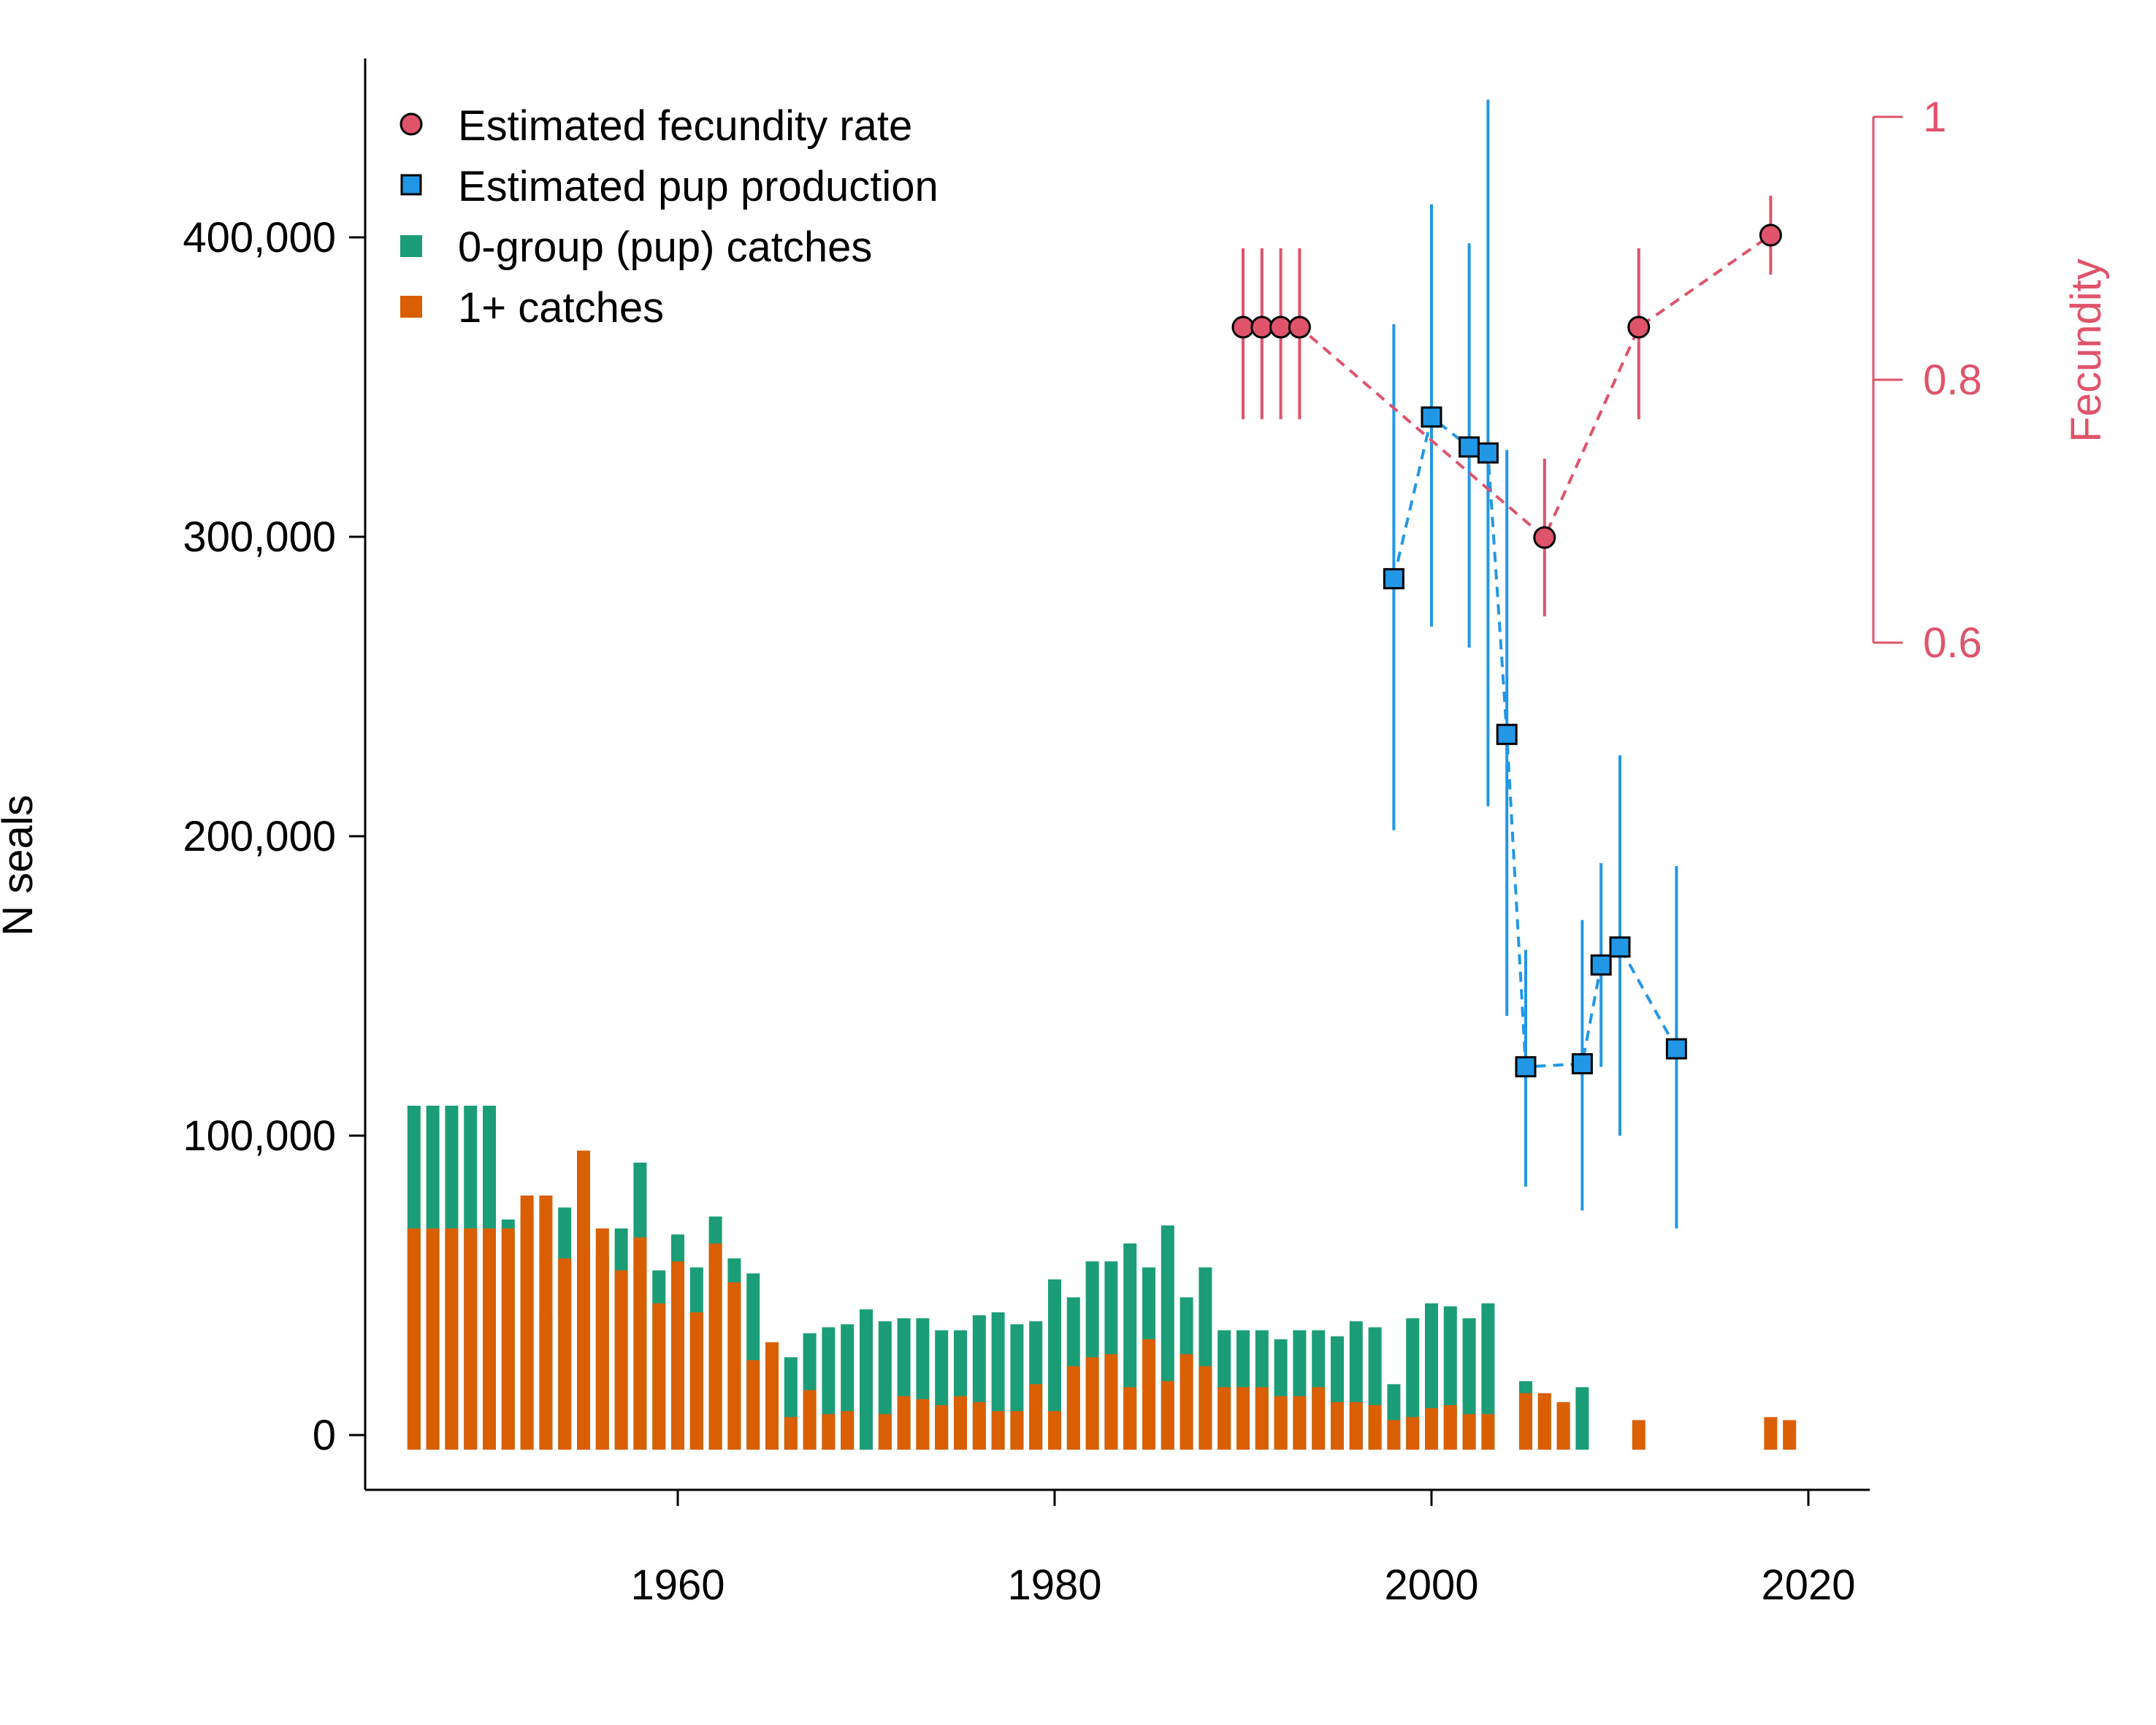 Image resolution: width=2156 pixels, height=1725 pixels. What do you see at coordinates (2087, 350) in the screenshot?
I see `y2-axis-title: Fecundity` at bounding box center [2087, 350].